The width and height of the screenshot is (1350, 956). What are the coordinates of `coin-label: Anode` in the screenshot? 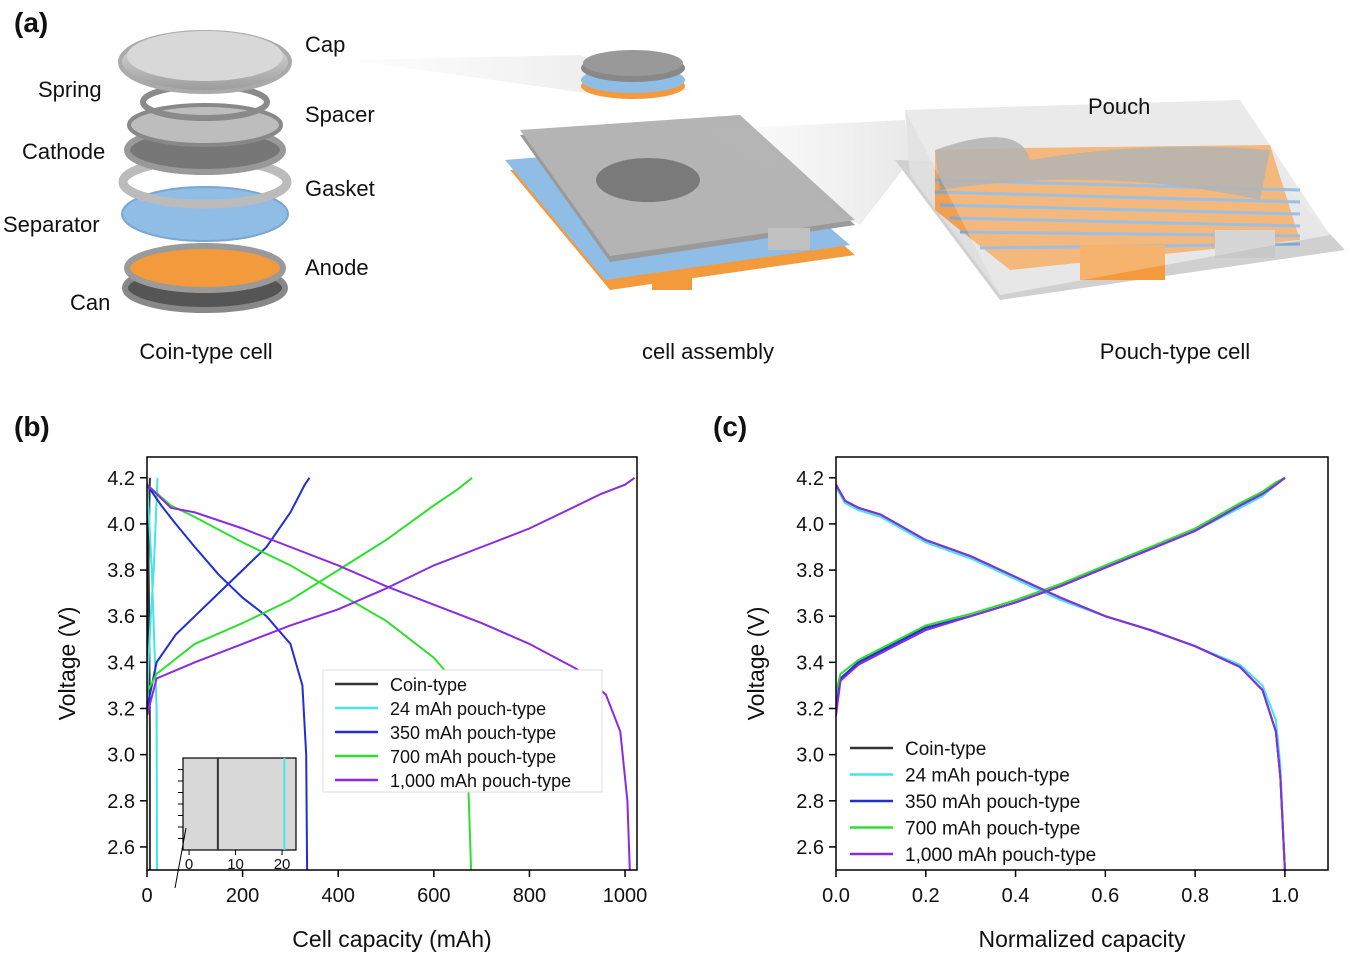 It's located at (337, 267).